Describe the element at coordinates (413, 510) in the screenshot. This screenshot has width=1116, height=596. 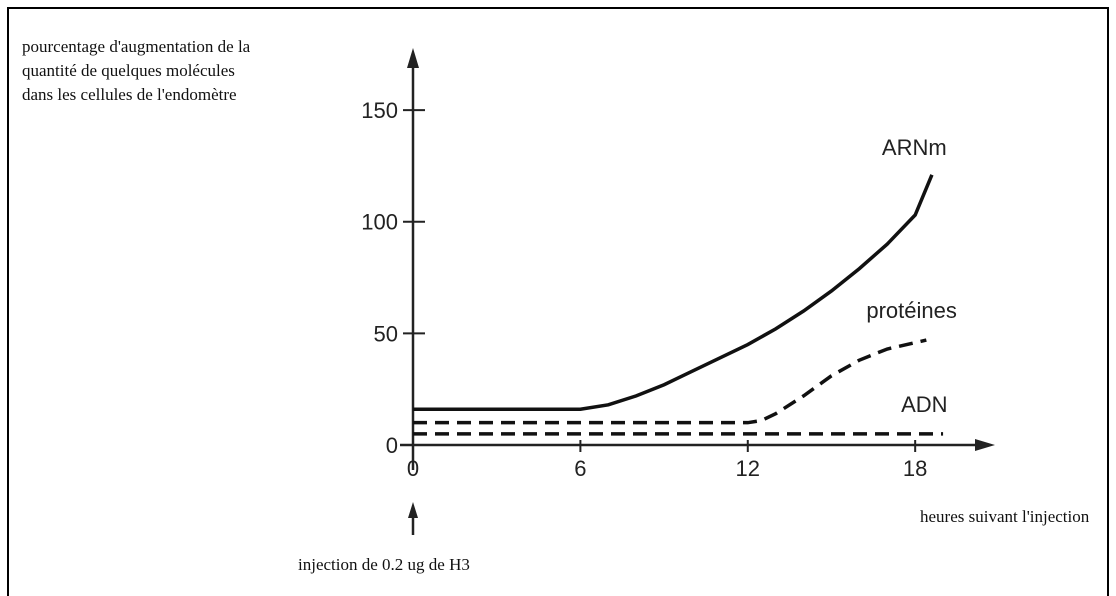
I see `injection-arrowhead` at that location.